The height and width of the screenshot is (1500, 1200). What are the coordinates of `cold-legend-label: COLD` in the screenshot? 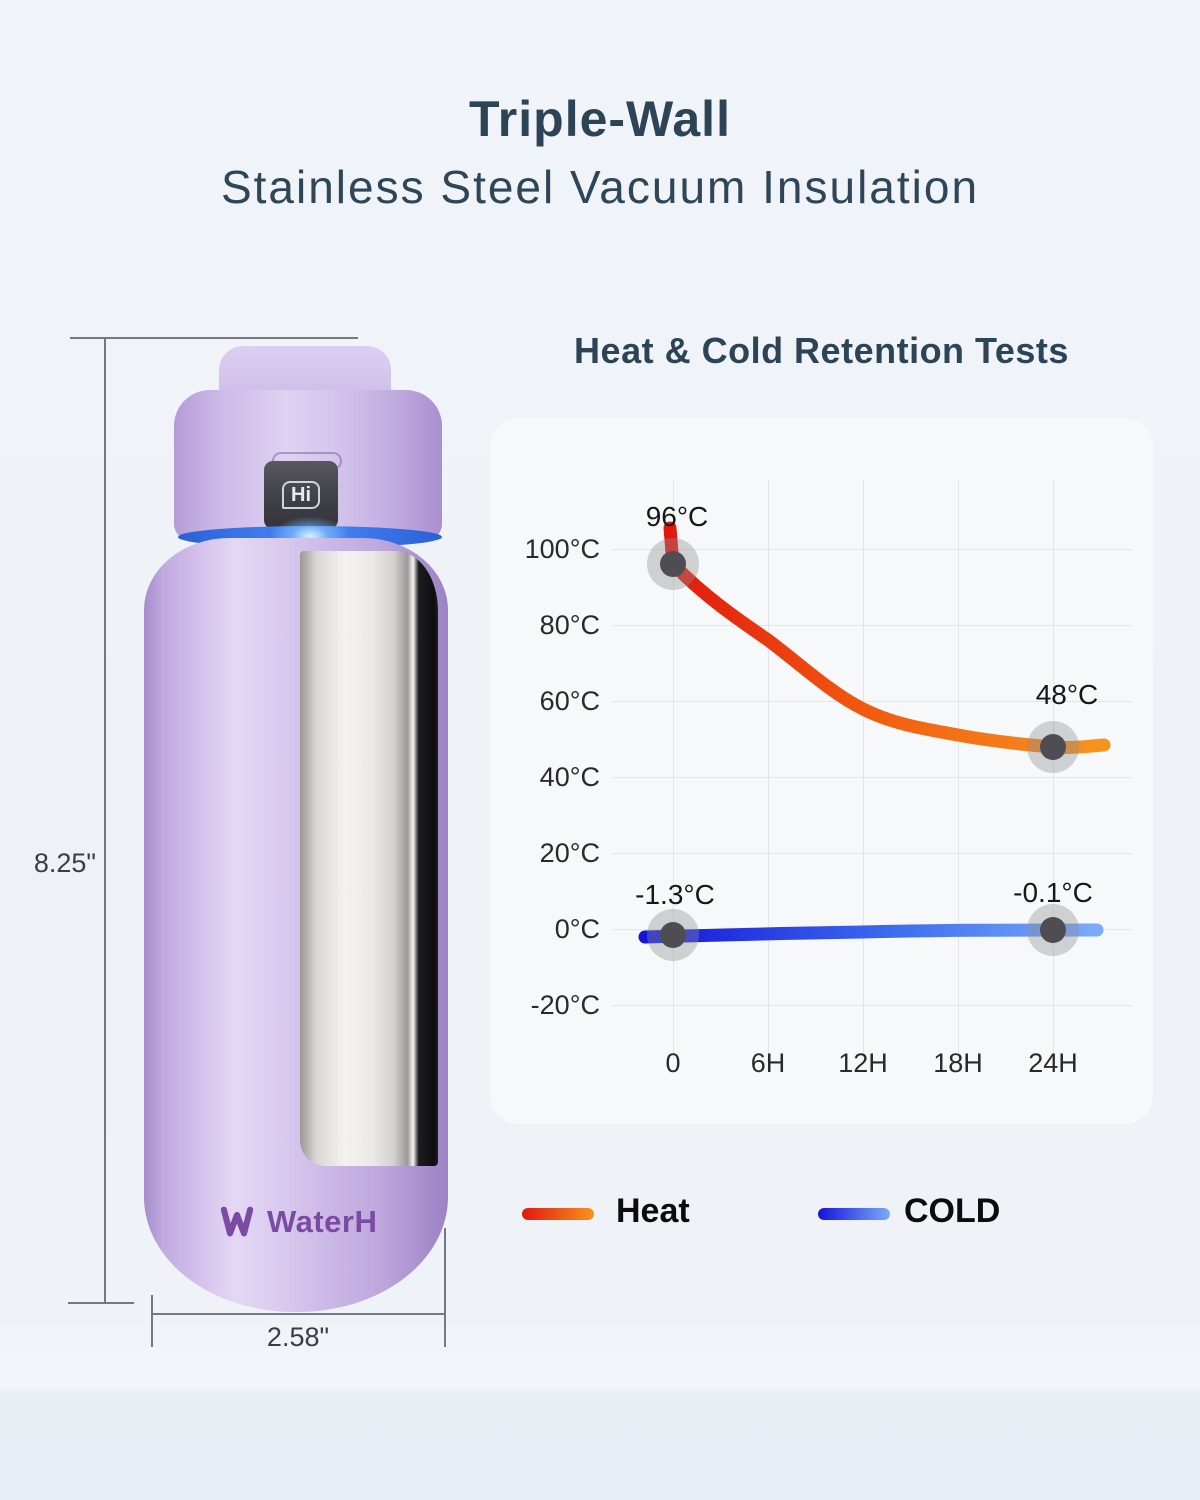 It's located at (952, 1211).